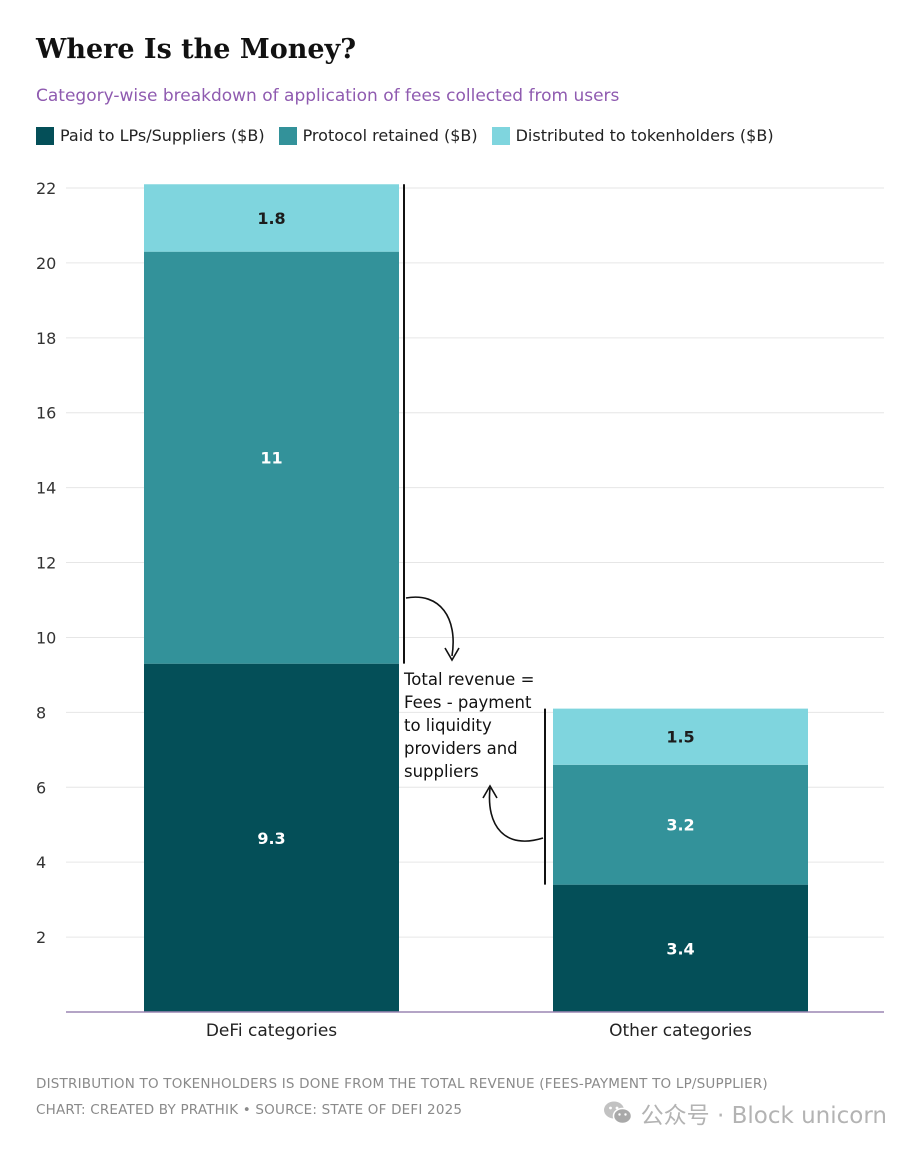 This screenshot has width=917, height=1152. I want to click on y-tick-label: 4, so click(41, 862).